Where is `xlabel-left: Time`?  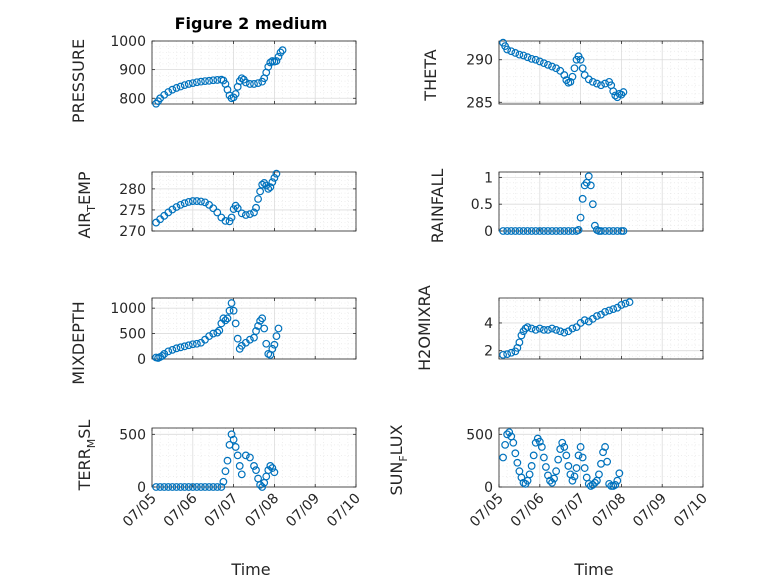
xlabel-left: Time is located at coordinates (250, 569).